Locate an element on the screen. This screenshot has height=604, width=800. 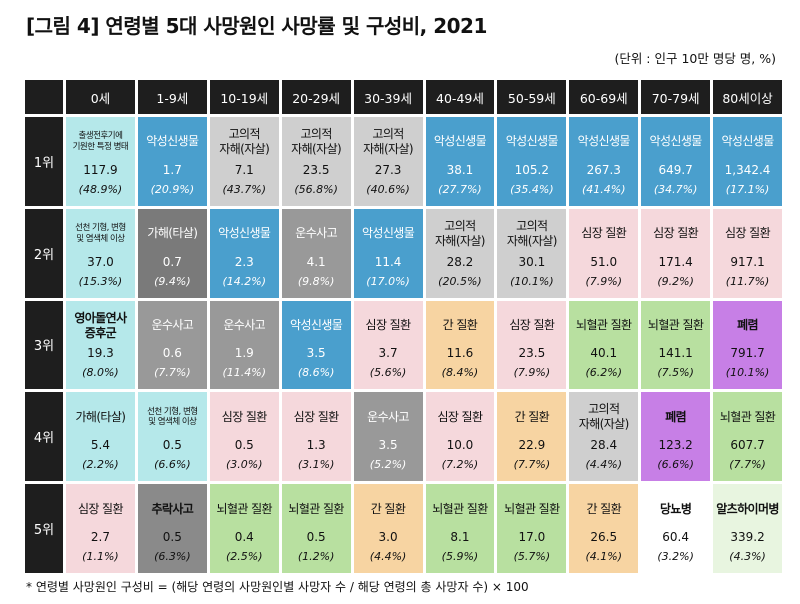
death-rate-value: 60.4 is located at coordinates (675, 537).